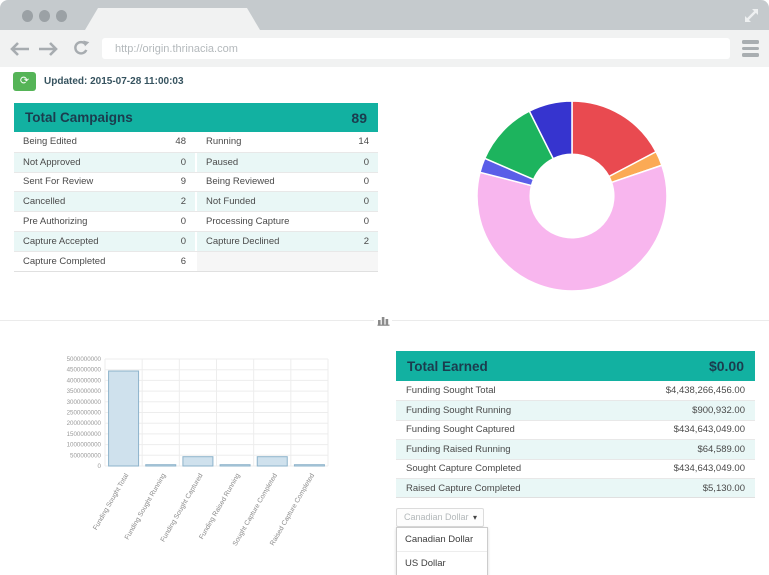  What do you see at coordinates (84, 380) in the screenshot?
I see `y-axis-tick-label: 4000000000` at bounding box center [84, 380].